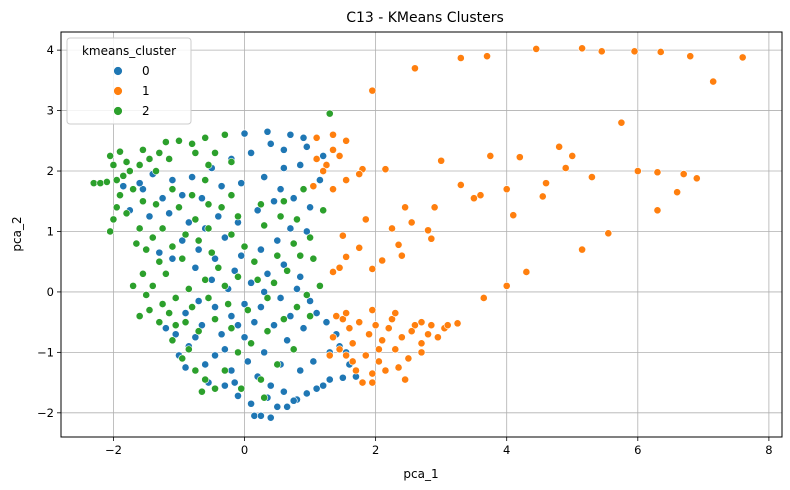 Image resolution: width=790 pixels, height=490 pixels. Describe the element at coordinates (244, 450) in the screenshot. I see `x-tick-label: 0` at that location.